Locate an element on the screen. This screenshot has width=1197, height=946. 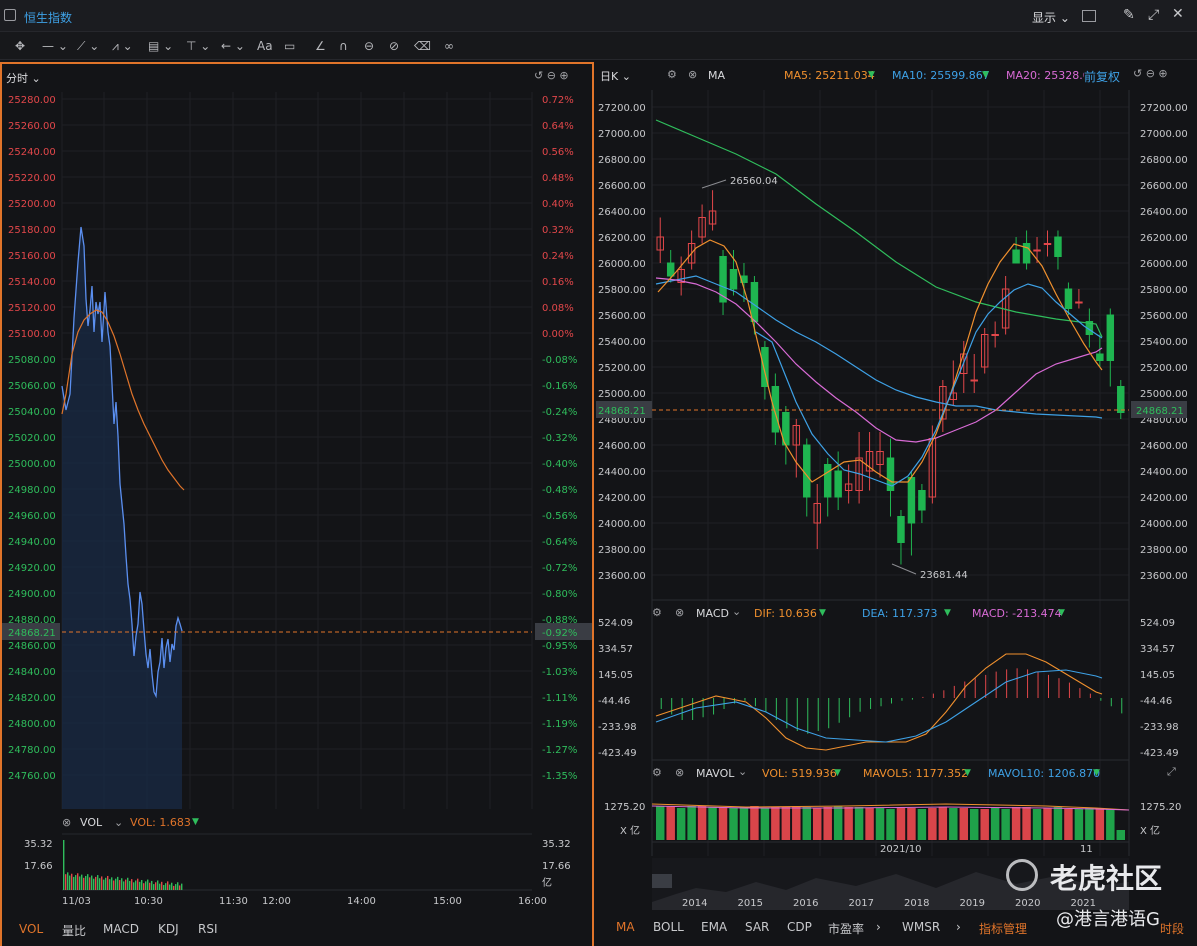
tab-indicator-manage: 指标管理 is located at coordinates (1003, 929).